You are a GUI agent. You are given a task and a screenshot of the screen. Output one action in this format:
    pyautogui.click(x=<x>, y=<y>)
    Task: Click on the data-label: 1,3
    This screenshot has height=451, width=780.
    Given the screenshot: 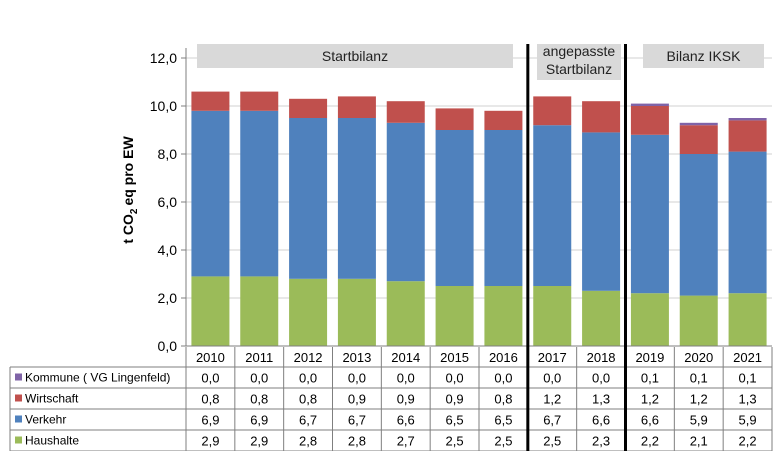 What is the action you would take?
    pyautogui.click(x=748, y=399)
    